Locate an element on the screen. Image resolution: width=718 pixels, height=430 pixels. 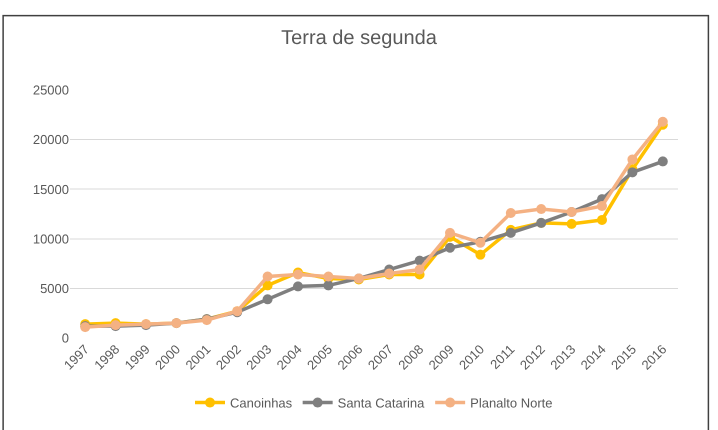
y-tick-label: 20000 is located at coordinates (50, 140).